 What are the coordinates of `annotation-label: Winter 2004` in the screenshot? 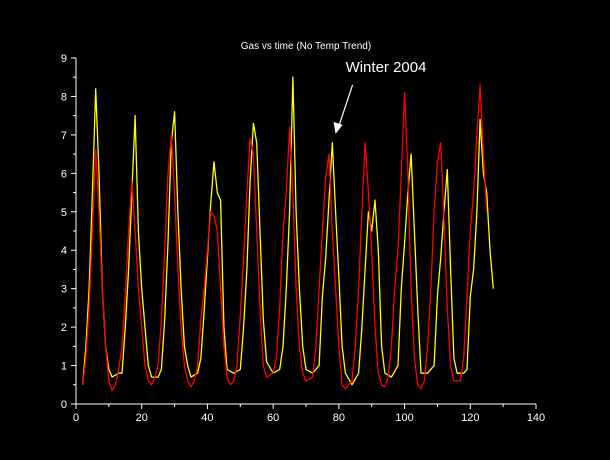 It's located at (386, 67).